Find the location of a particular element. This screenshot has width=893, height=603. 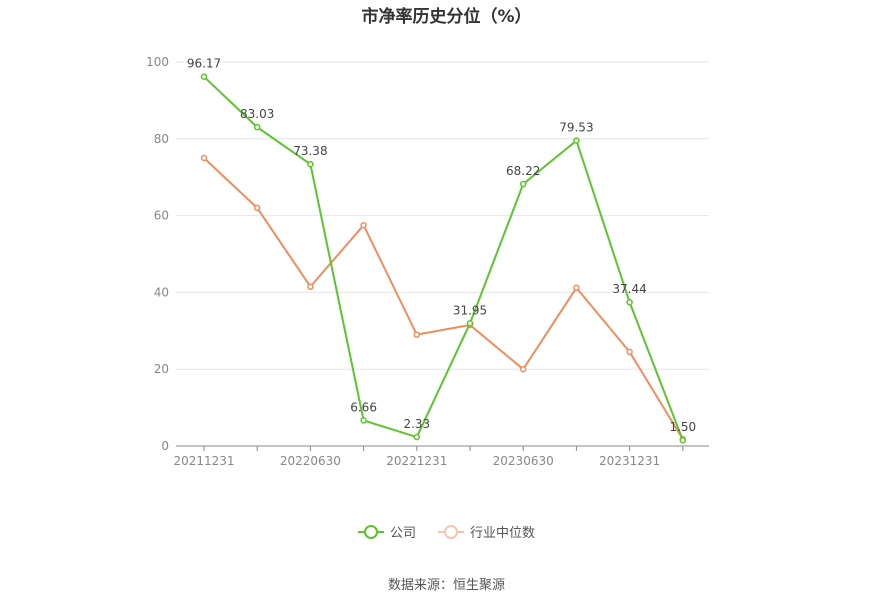

legend: 公司 行业中位数 is located at coordinates (446, 531).